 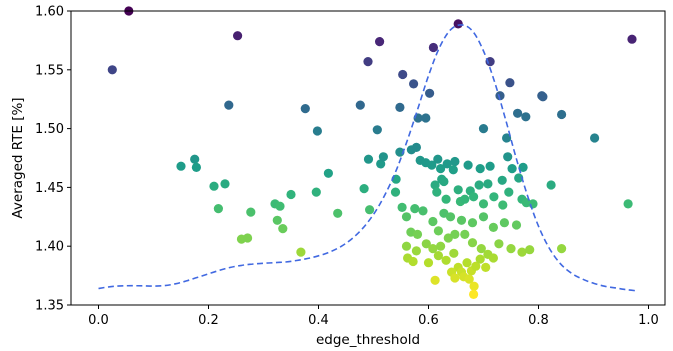 What do you see at coordinates (208, 320) in the screenshot?
I see `x-tick-label: 0.2` at bounding box center [208, 320].